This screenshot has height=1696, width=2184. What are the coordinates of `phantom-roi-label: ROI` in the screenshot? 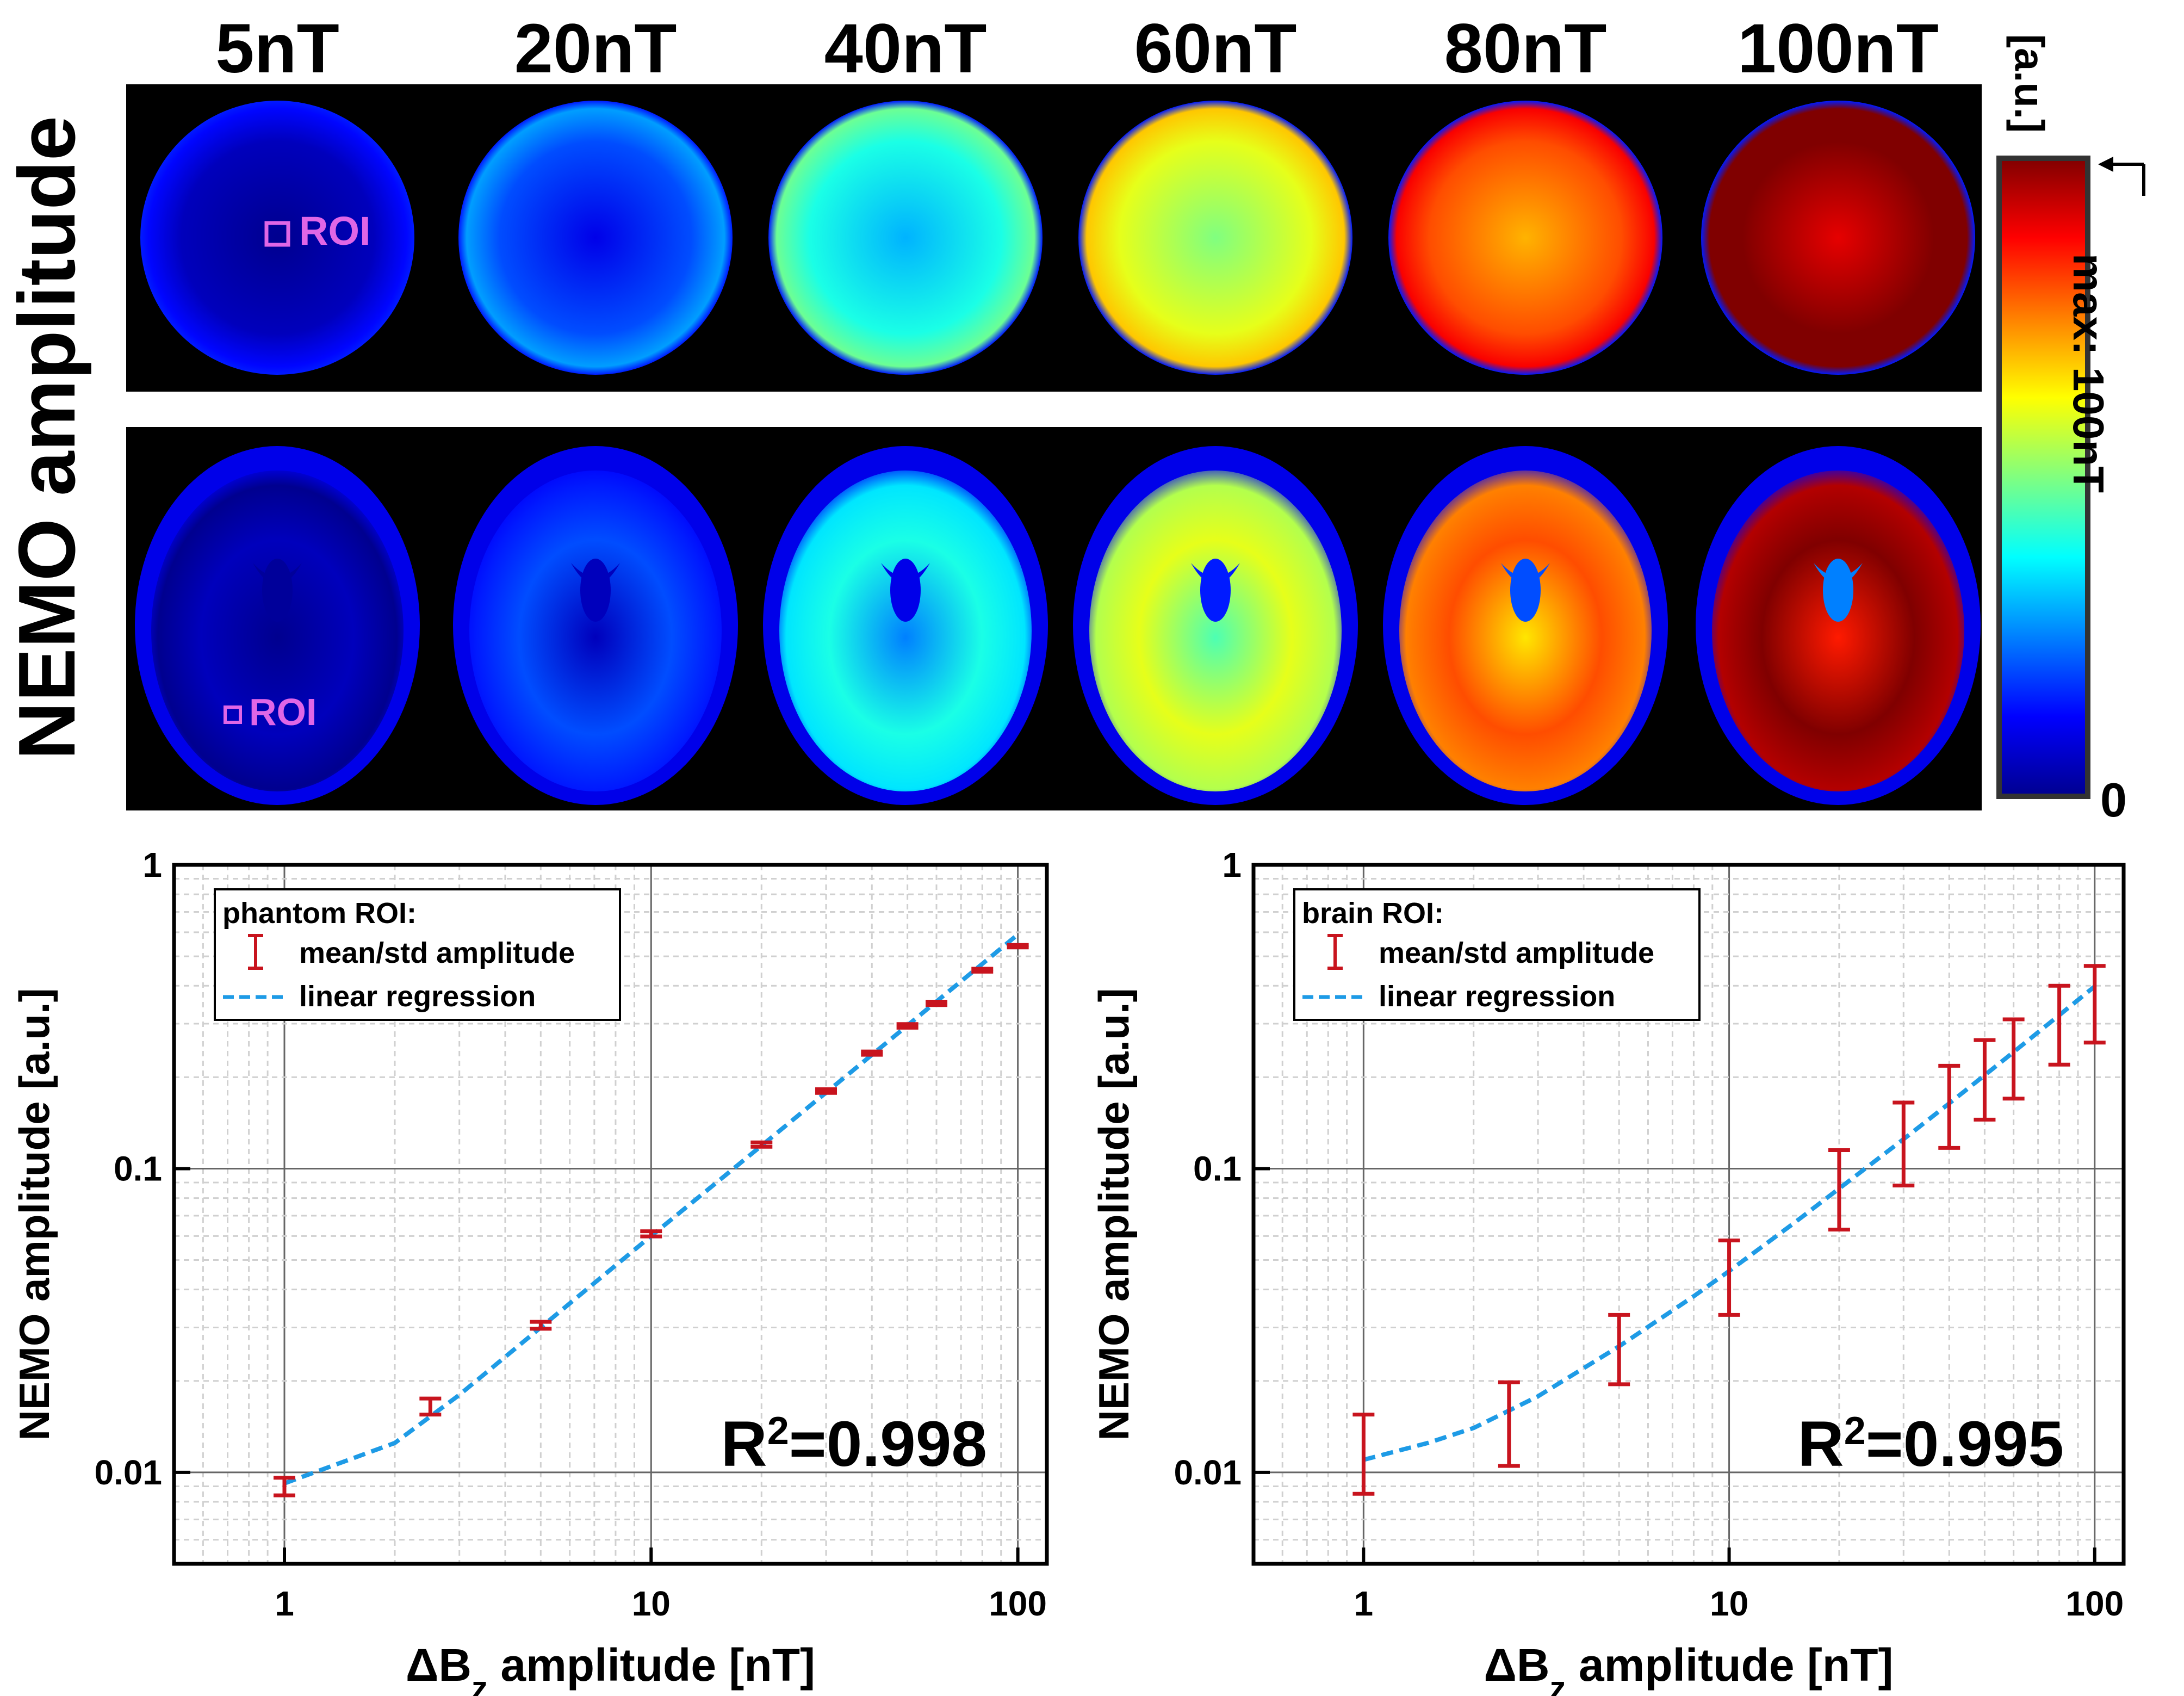 It's located at (335, 230).